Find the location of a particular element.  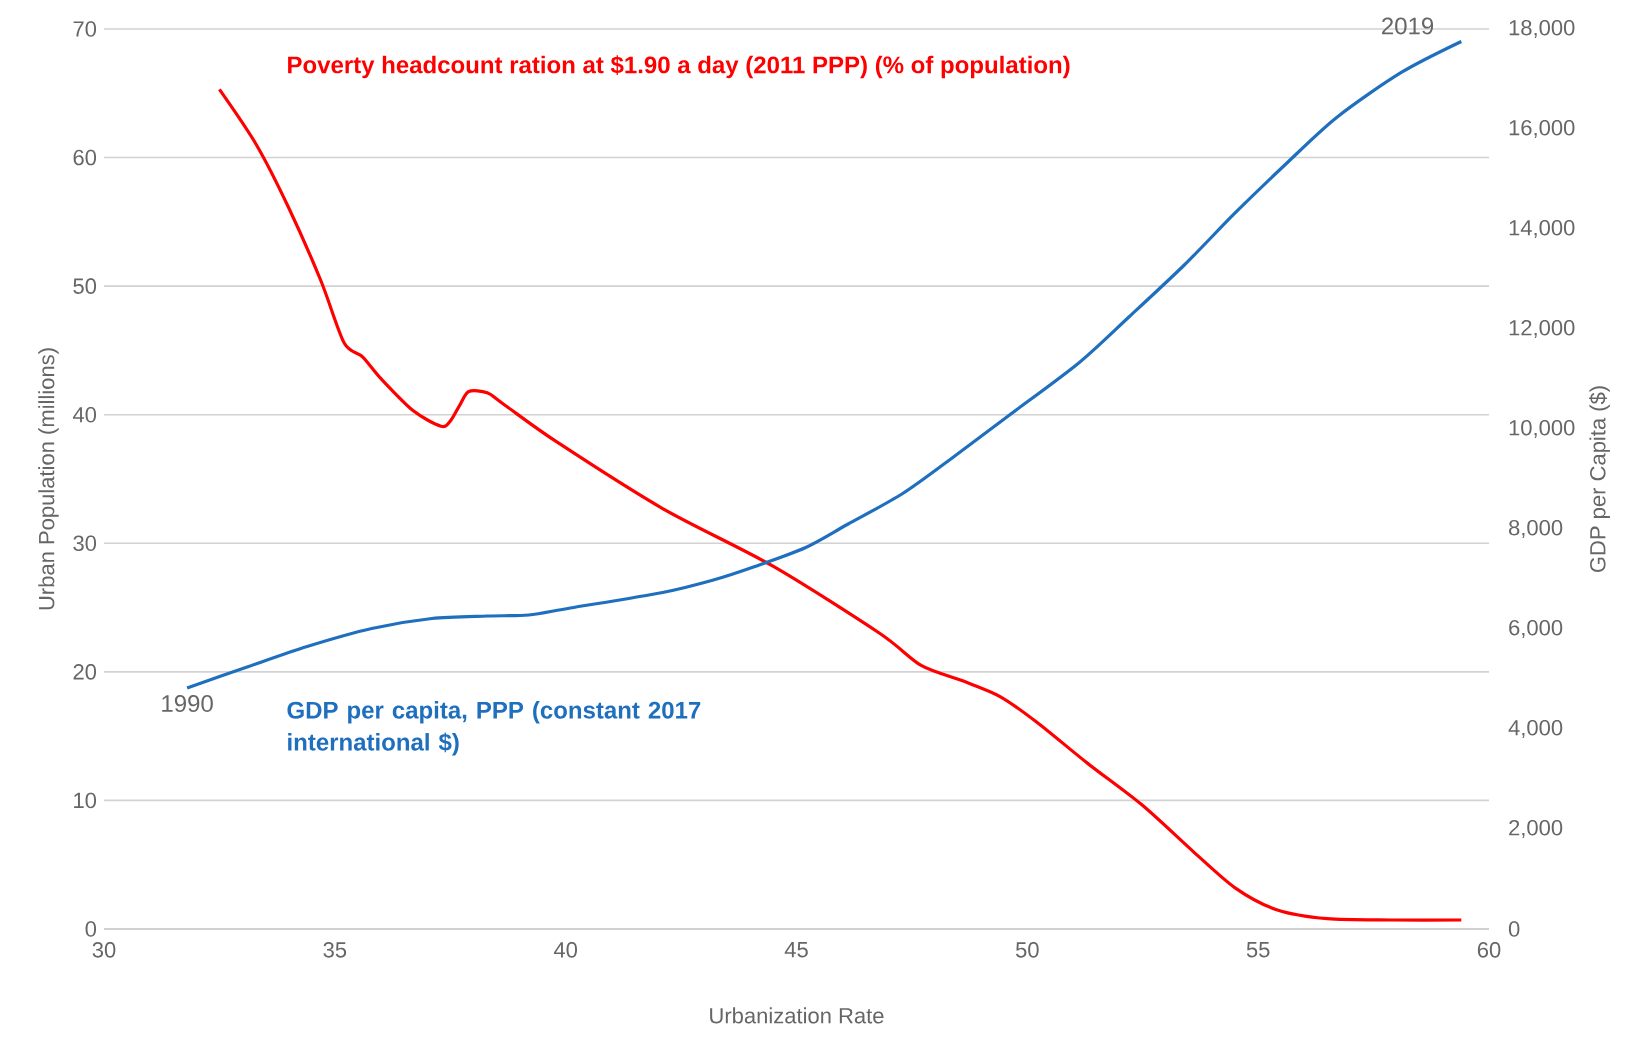

y2-tick-label: 8,000 is located at coordinates (1536, 529).